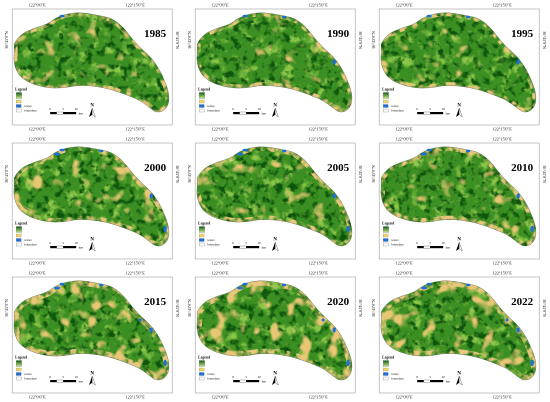  Describe the element at coordinates (155, 168) in the screenshot. I see `year-label: 2000` at that location.